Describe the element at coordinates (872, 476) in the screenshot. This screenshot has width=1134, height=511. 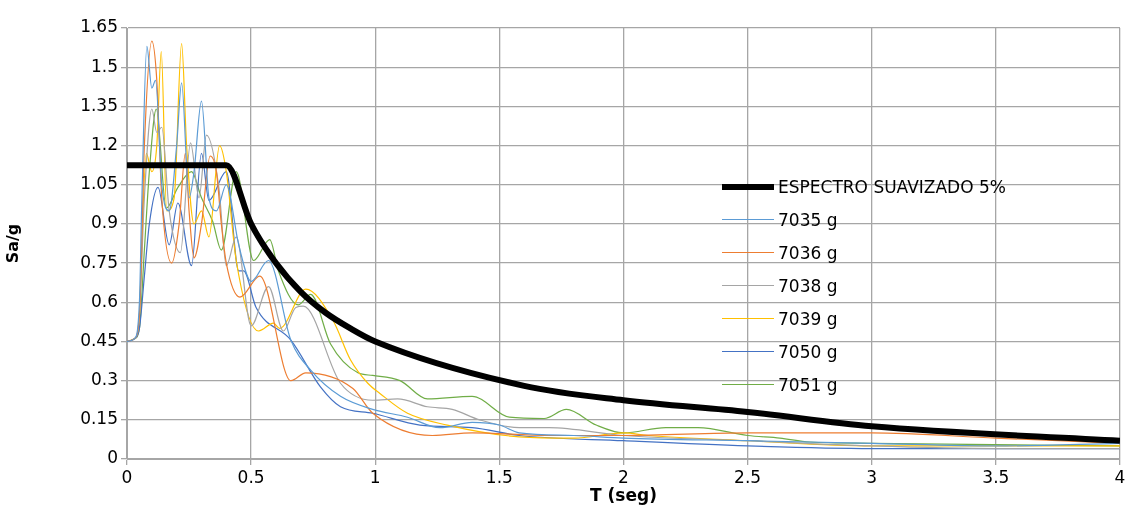
I see `x-tick-label: 3` at that location.